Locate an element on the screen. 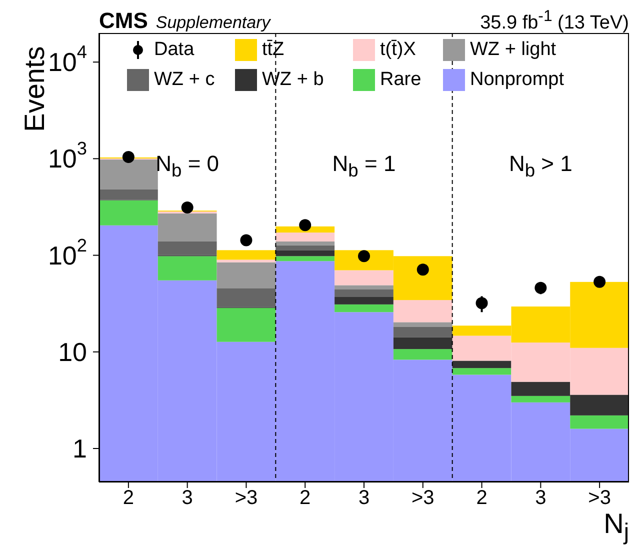  annotation: 35.9 fb$^{-1}$ (13 TeV) is located at coordinates (554, 21).